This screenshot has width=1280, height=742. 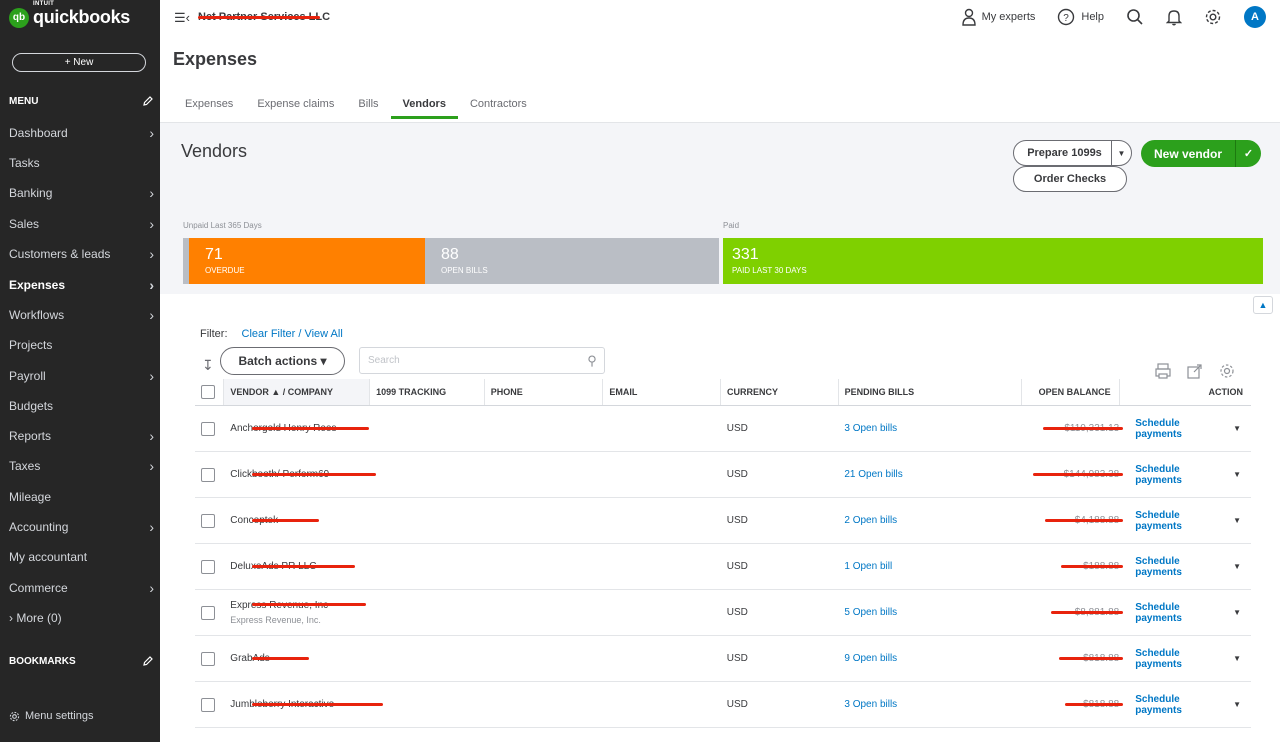 I want to click on pending-bills-link: 21 Open bills, so click(x=873, y=474).